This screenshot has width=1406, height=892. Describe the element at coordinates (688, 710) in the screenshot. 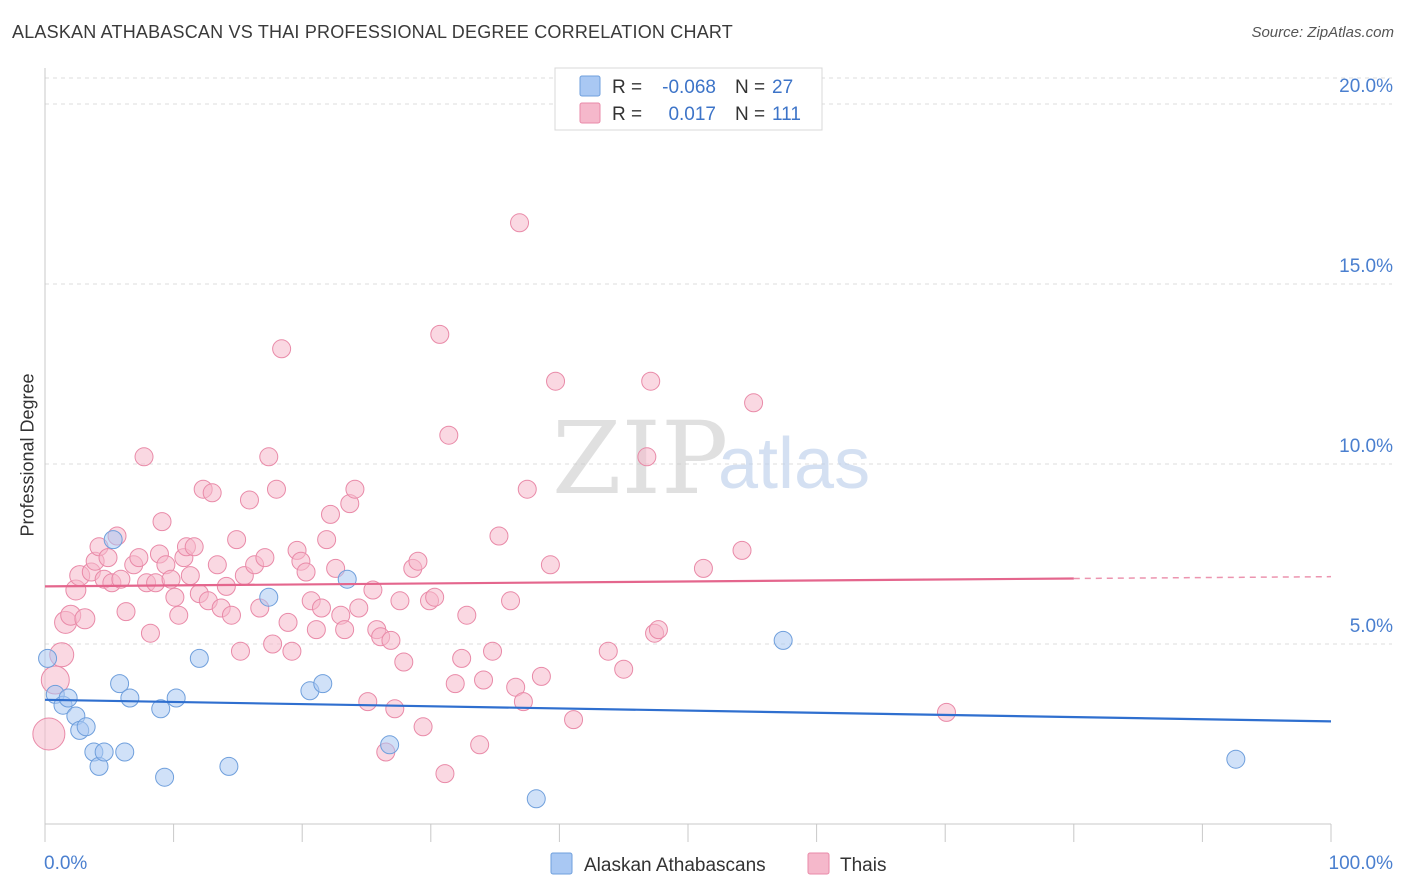

I see `athabascan-trend-line` at that location.